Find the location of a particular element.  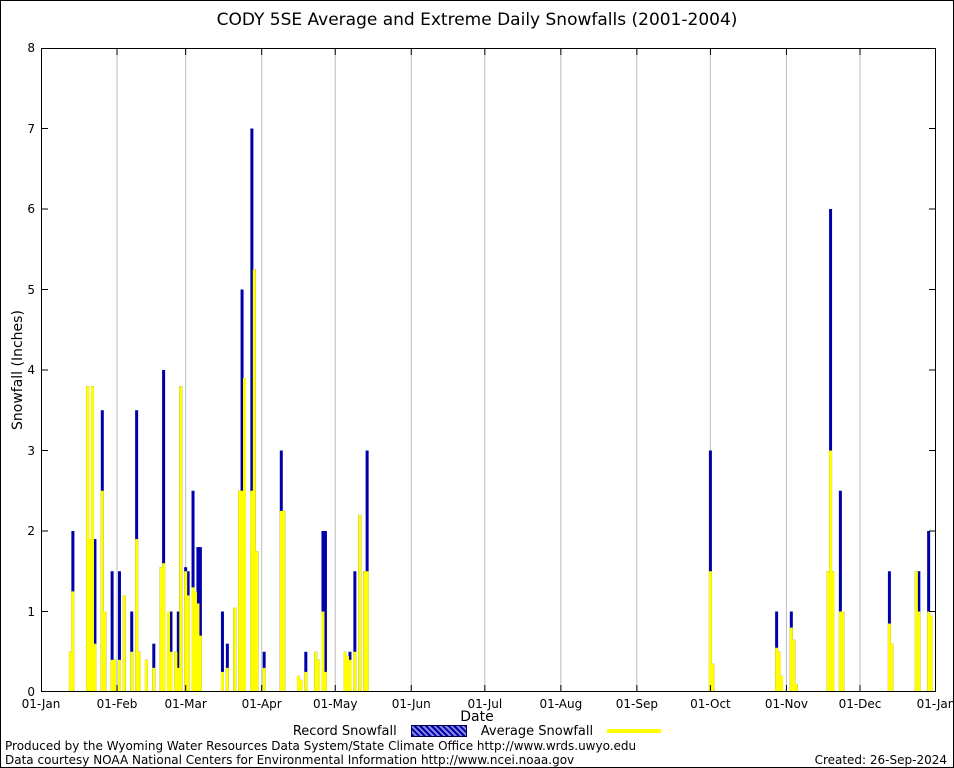

x-tick-label: 01-Apr is located at coordinates (261, 704).